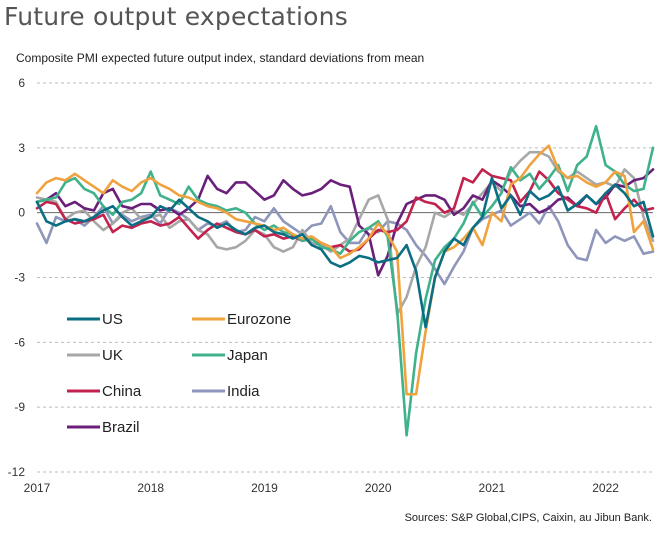 The width and height of the screenshot is (662, 533). What do you see at coordinates (112, 319) in the screenshot?
I see `legend-label-us: US` at bounding box center [112, 319].